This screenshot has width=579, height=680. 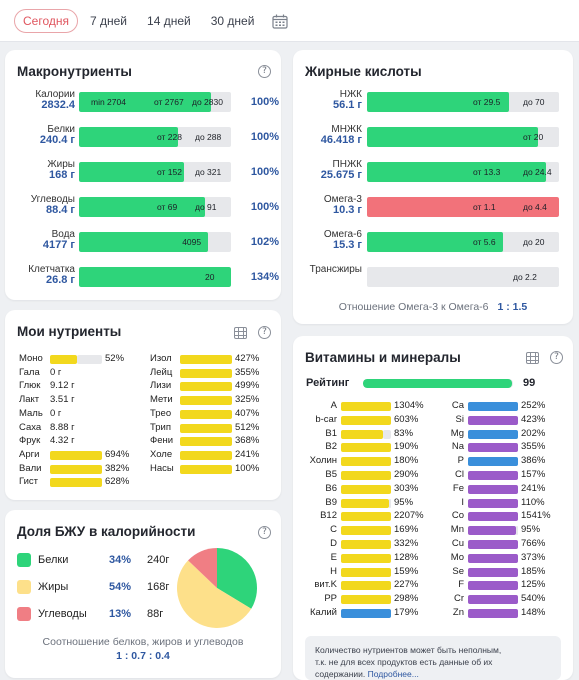 I want to click on macro-bar: от 69 до 91, so click(x=155, y=207).